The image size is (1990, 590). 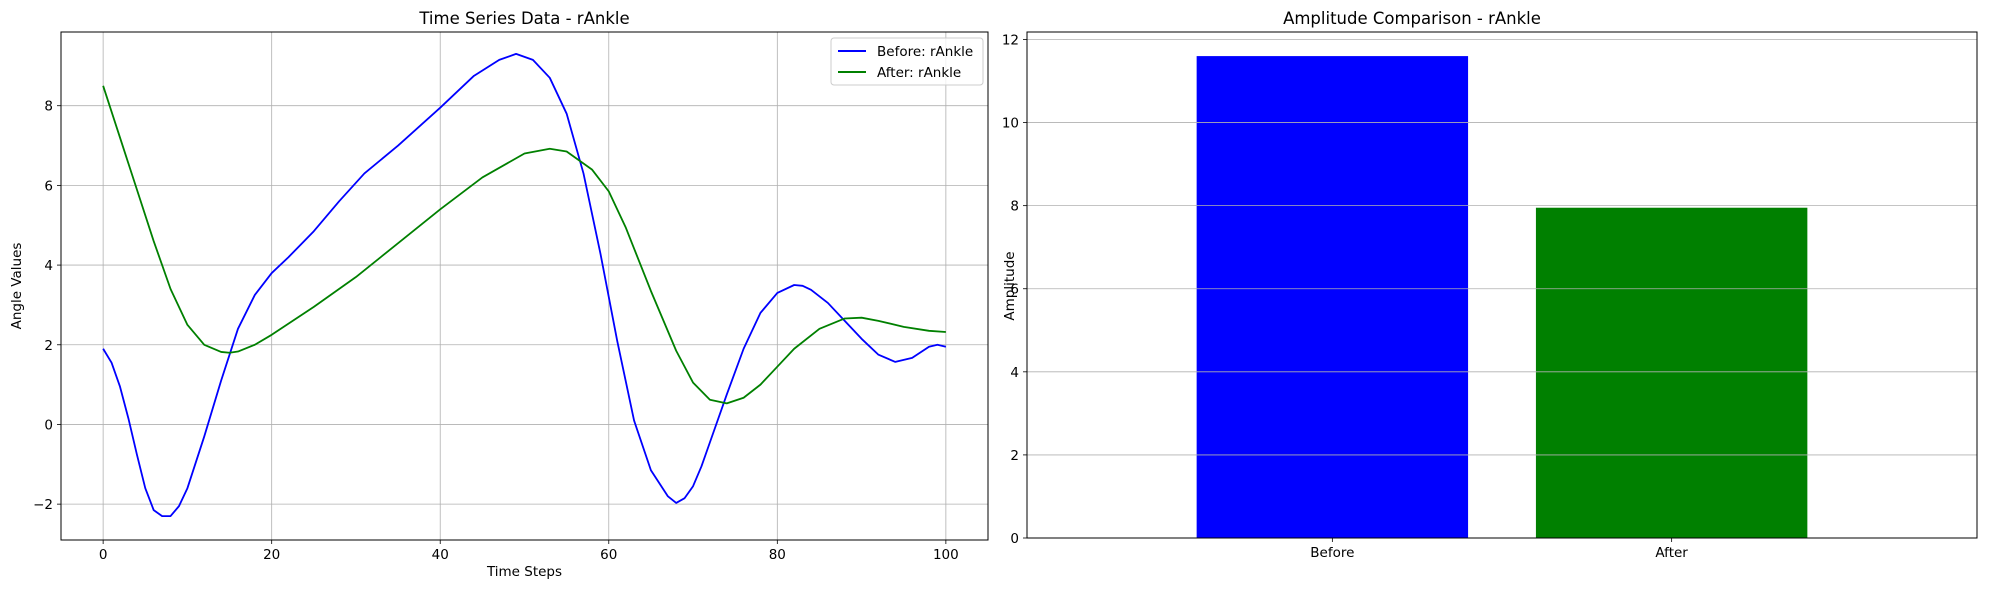 I want to click on x-axis-ticks: 0 20 40 60 80 100, so click(x=529, y=551).